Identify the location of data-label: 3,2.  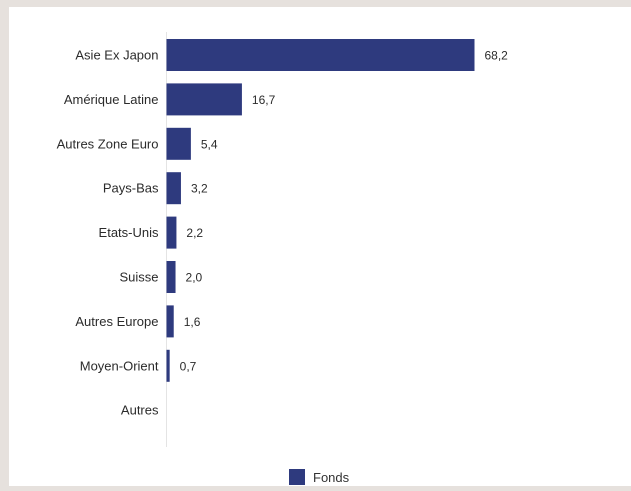
(199, 189).